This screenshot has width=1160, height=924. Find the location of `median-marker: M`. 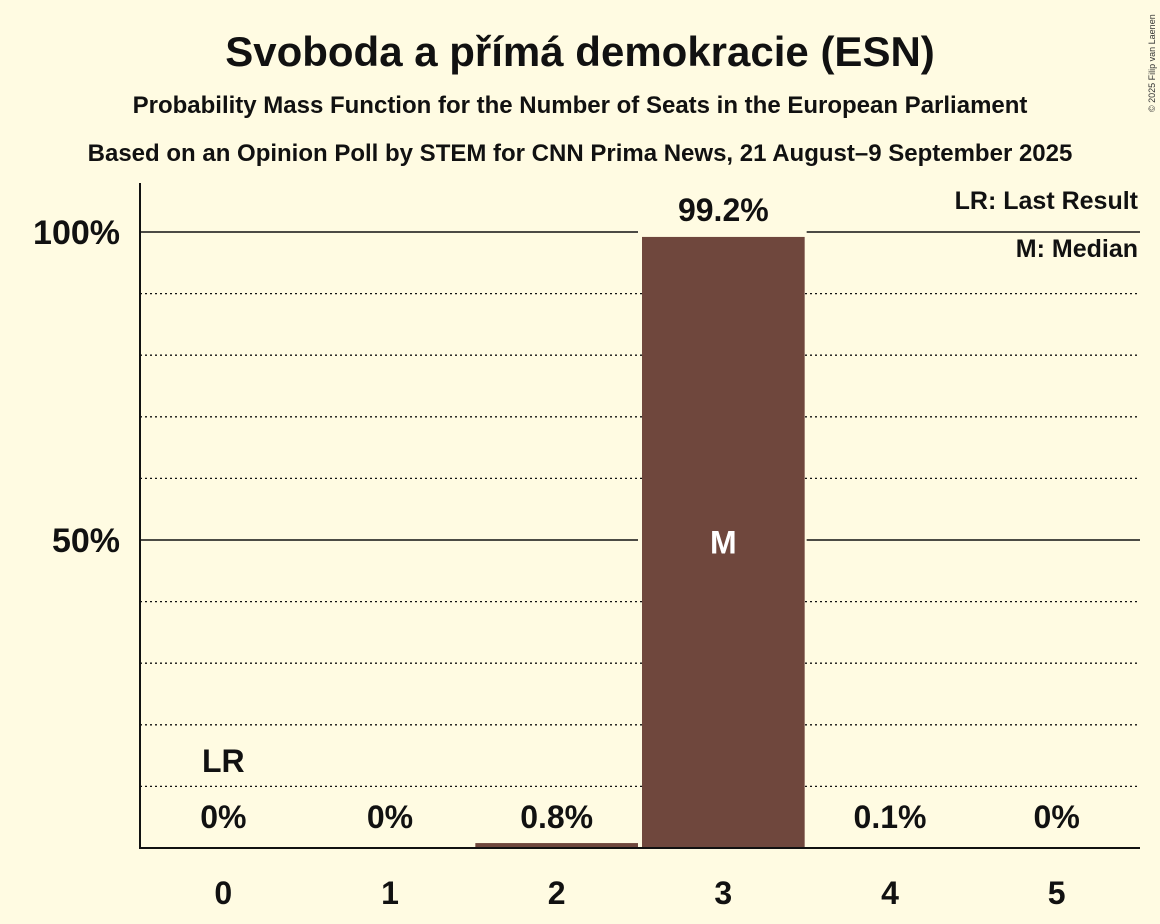

median-marker: M is located at coordinates (723, 542).